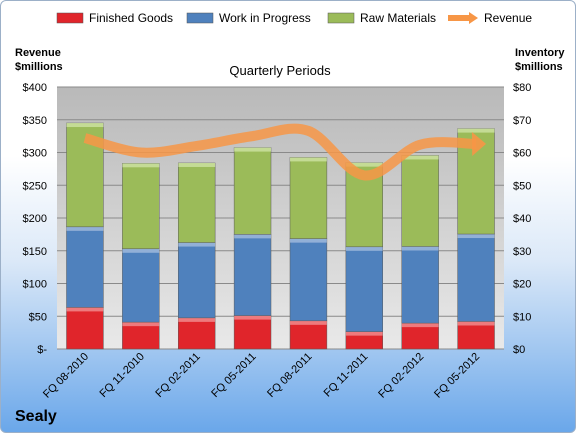 This screenshot has width=576, height=433. What do you see at coordinates (36, 416) in the screenshot?
I see `company-name: Sealy` at bounding box center [36, 416].